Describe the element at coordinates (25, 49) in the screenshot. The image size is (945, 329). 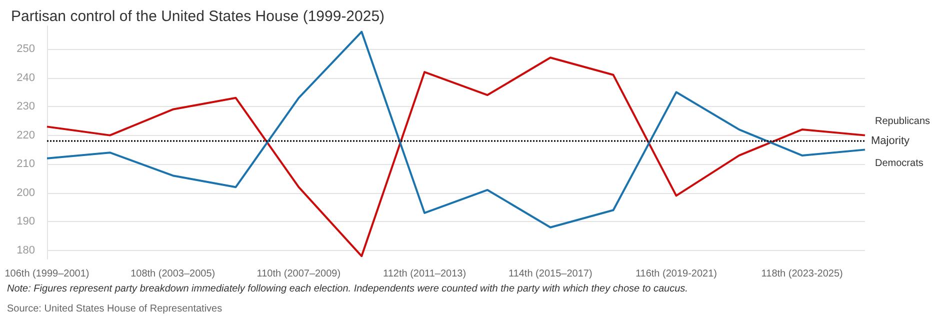
I see `y-tick-label: 250` at that location.